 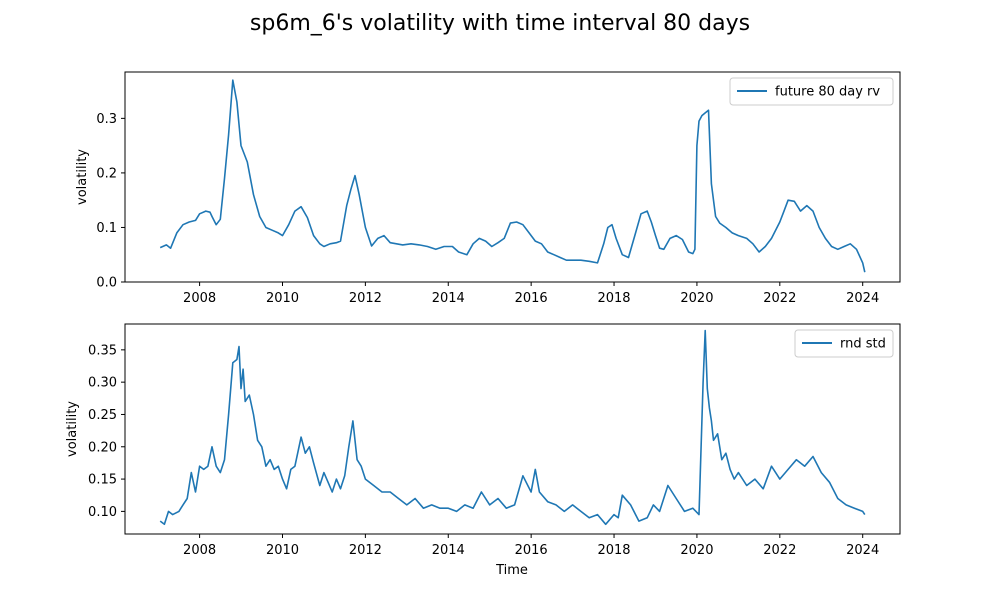 I want to click on bottom-x-tick-label: 2024, so click(x=862, y=550).